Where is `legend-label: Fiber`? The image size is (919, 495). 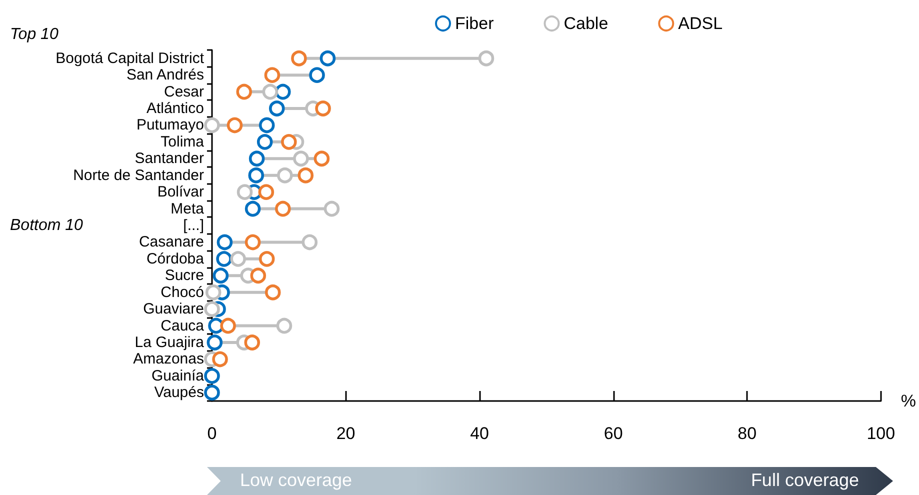 legend-label: Fiber is located at coordinates (474, 23).